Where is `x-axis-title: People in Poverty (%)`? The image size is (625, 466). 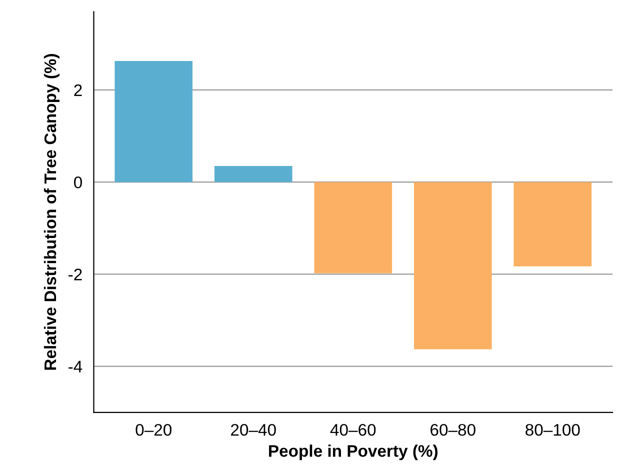 x-axis-title: People in Poverty (%) is located at coordinates (353, 452).